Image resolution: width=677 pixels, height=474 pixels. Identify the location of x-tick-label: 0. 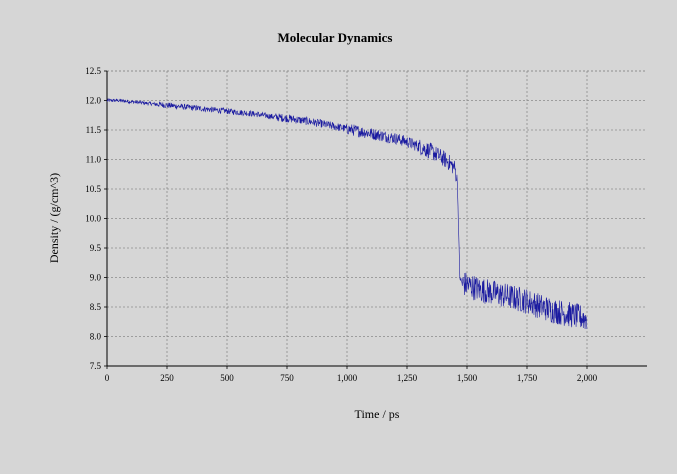
(107, 378).